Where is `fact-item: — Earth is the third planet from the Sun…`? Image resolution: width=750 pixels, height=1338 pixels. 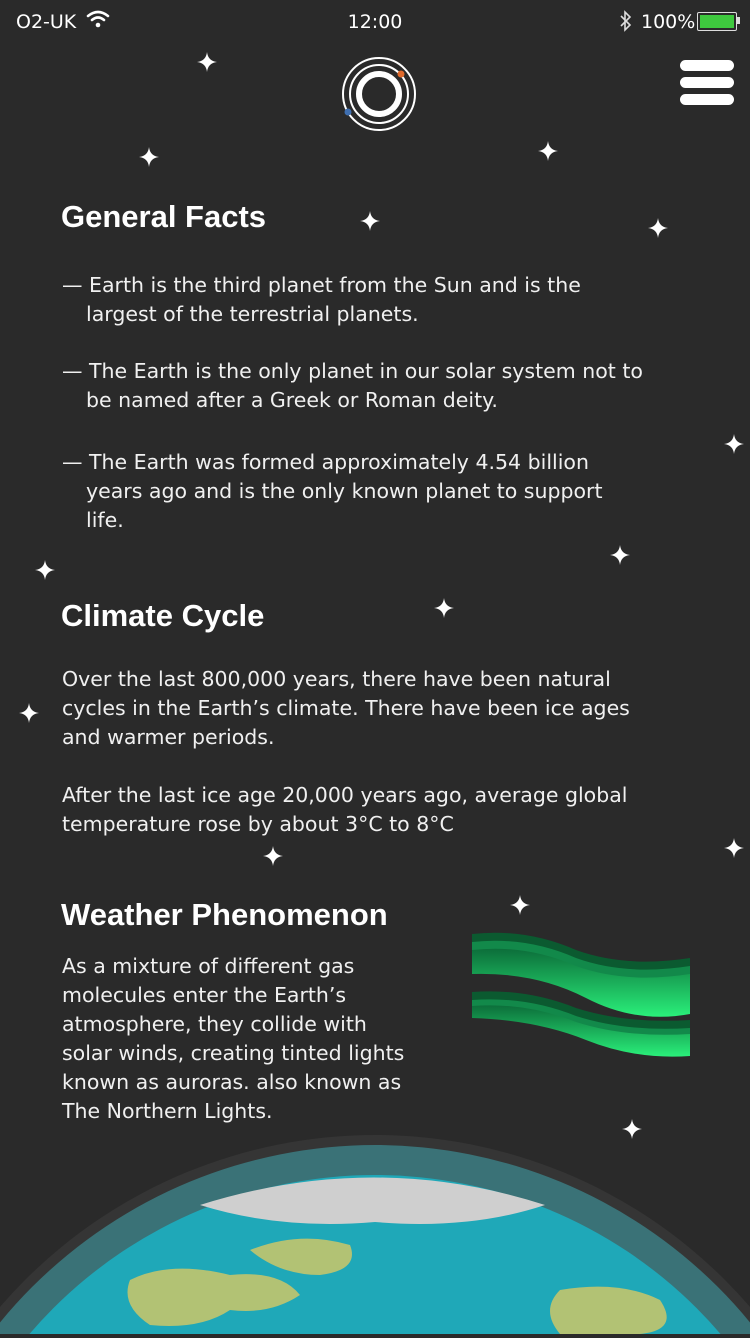 fact-item: — Earth is the third planet from the Sun… is located at coordinates (321, 299).